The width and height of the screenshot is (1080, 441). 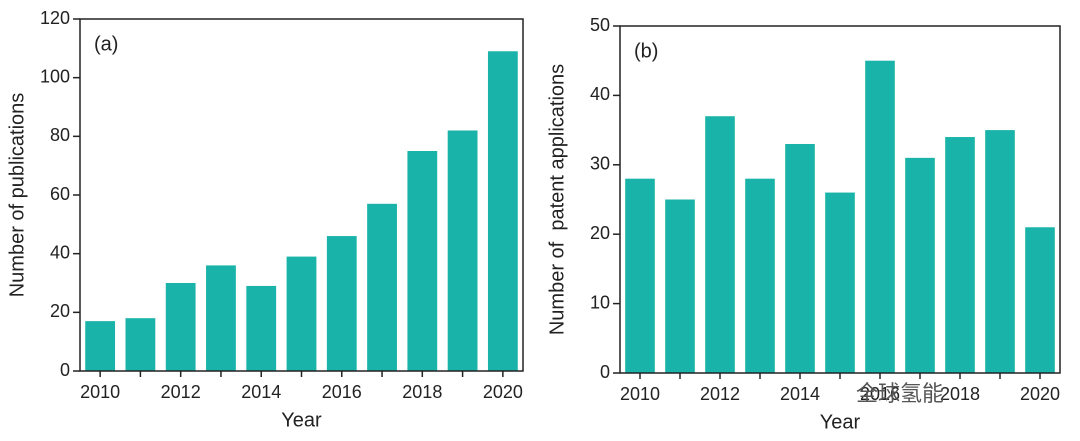 What do you see at coordinates (600, 164) in the screenshot?
I see `y-tick-label: 30` at bounding box center [600, 164].